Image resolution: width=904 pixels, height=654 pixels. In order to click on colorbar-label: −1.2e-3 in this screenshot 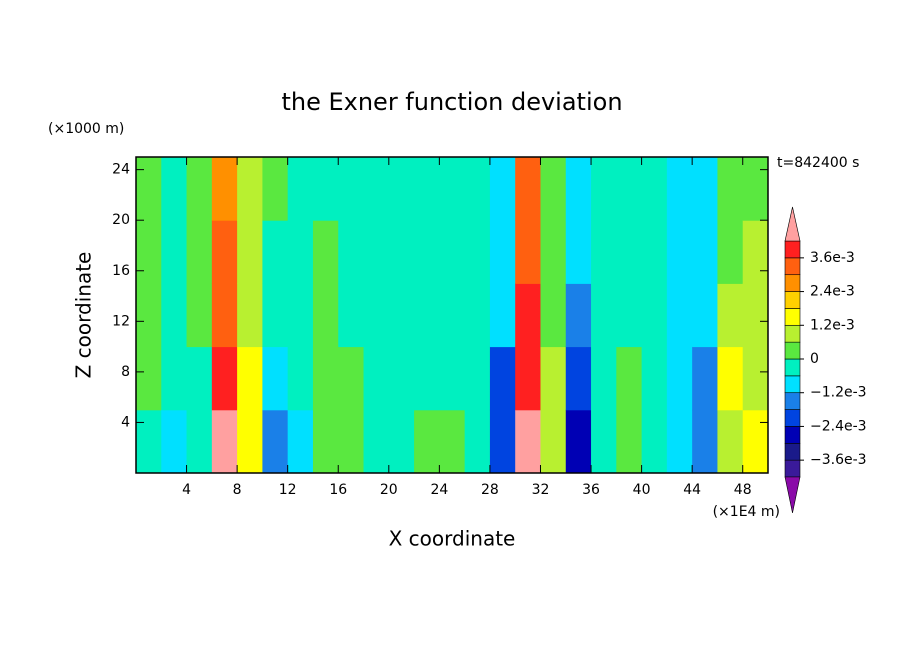, I will do `click(838, 393)`.